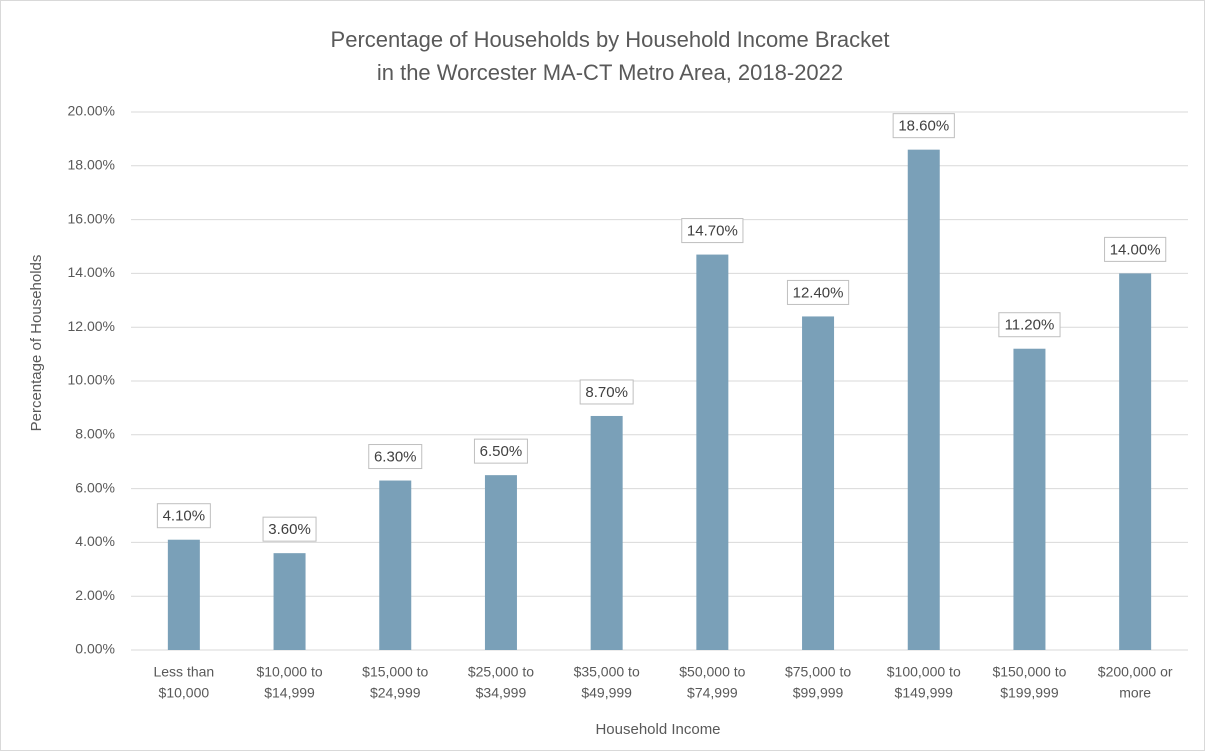 This screenshot has width=1205, height=751. Describe the element at coordinates (657, 729) in the screenshot. I see `x-axis-label: Household Income` at that location.